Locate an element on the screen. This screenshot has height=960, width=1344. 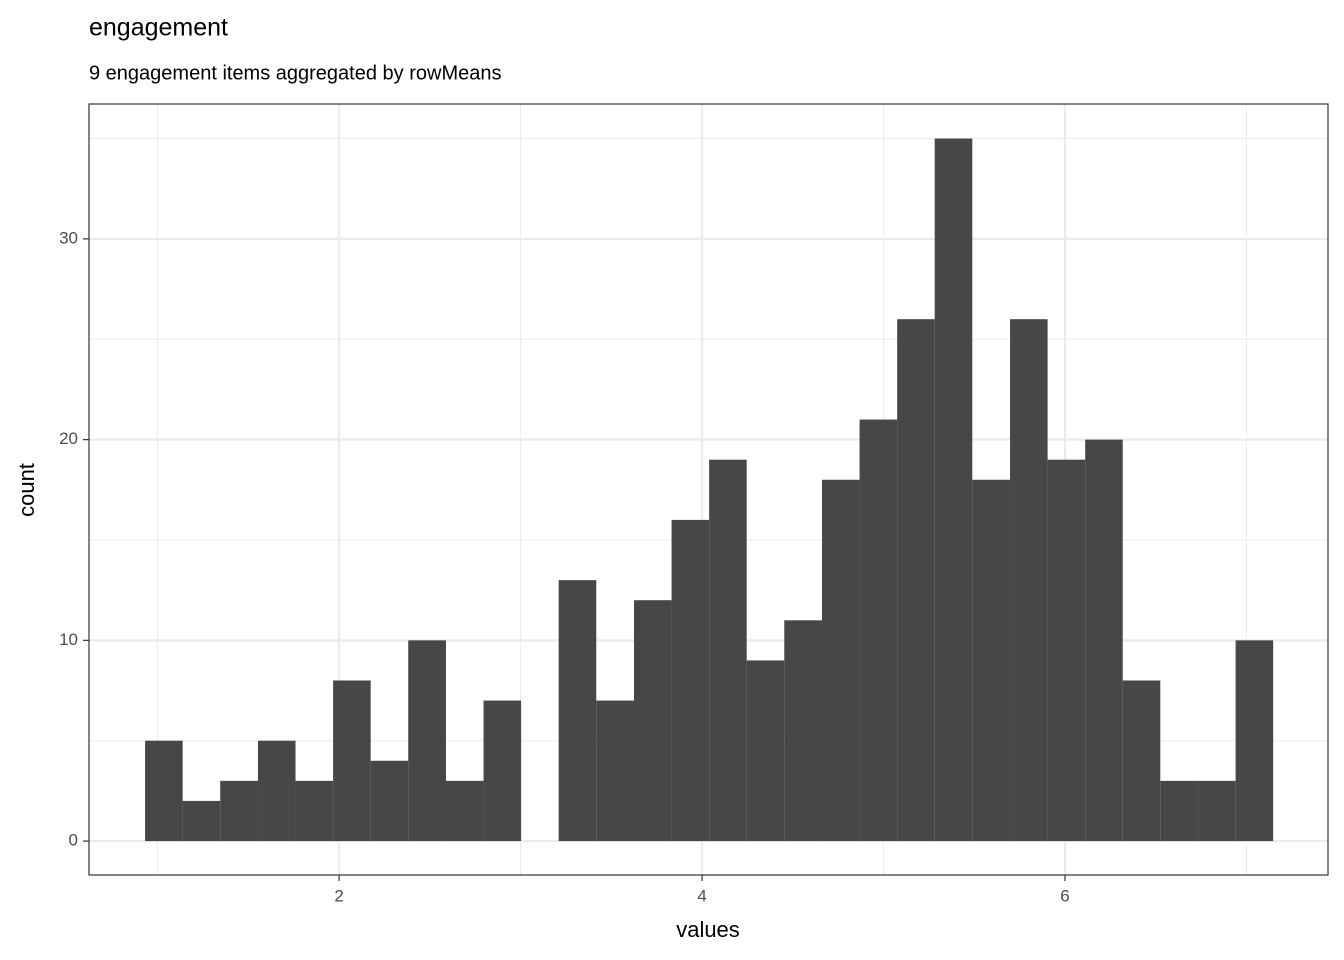
y-tick-label: 0 is located at coordinates (73, 840).